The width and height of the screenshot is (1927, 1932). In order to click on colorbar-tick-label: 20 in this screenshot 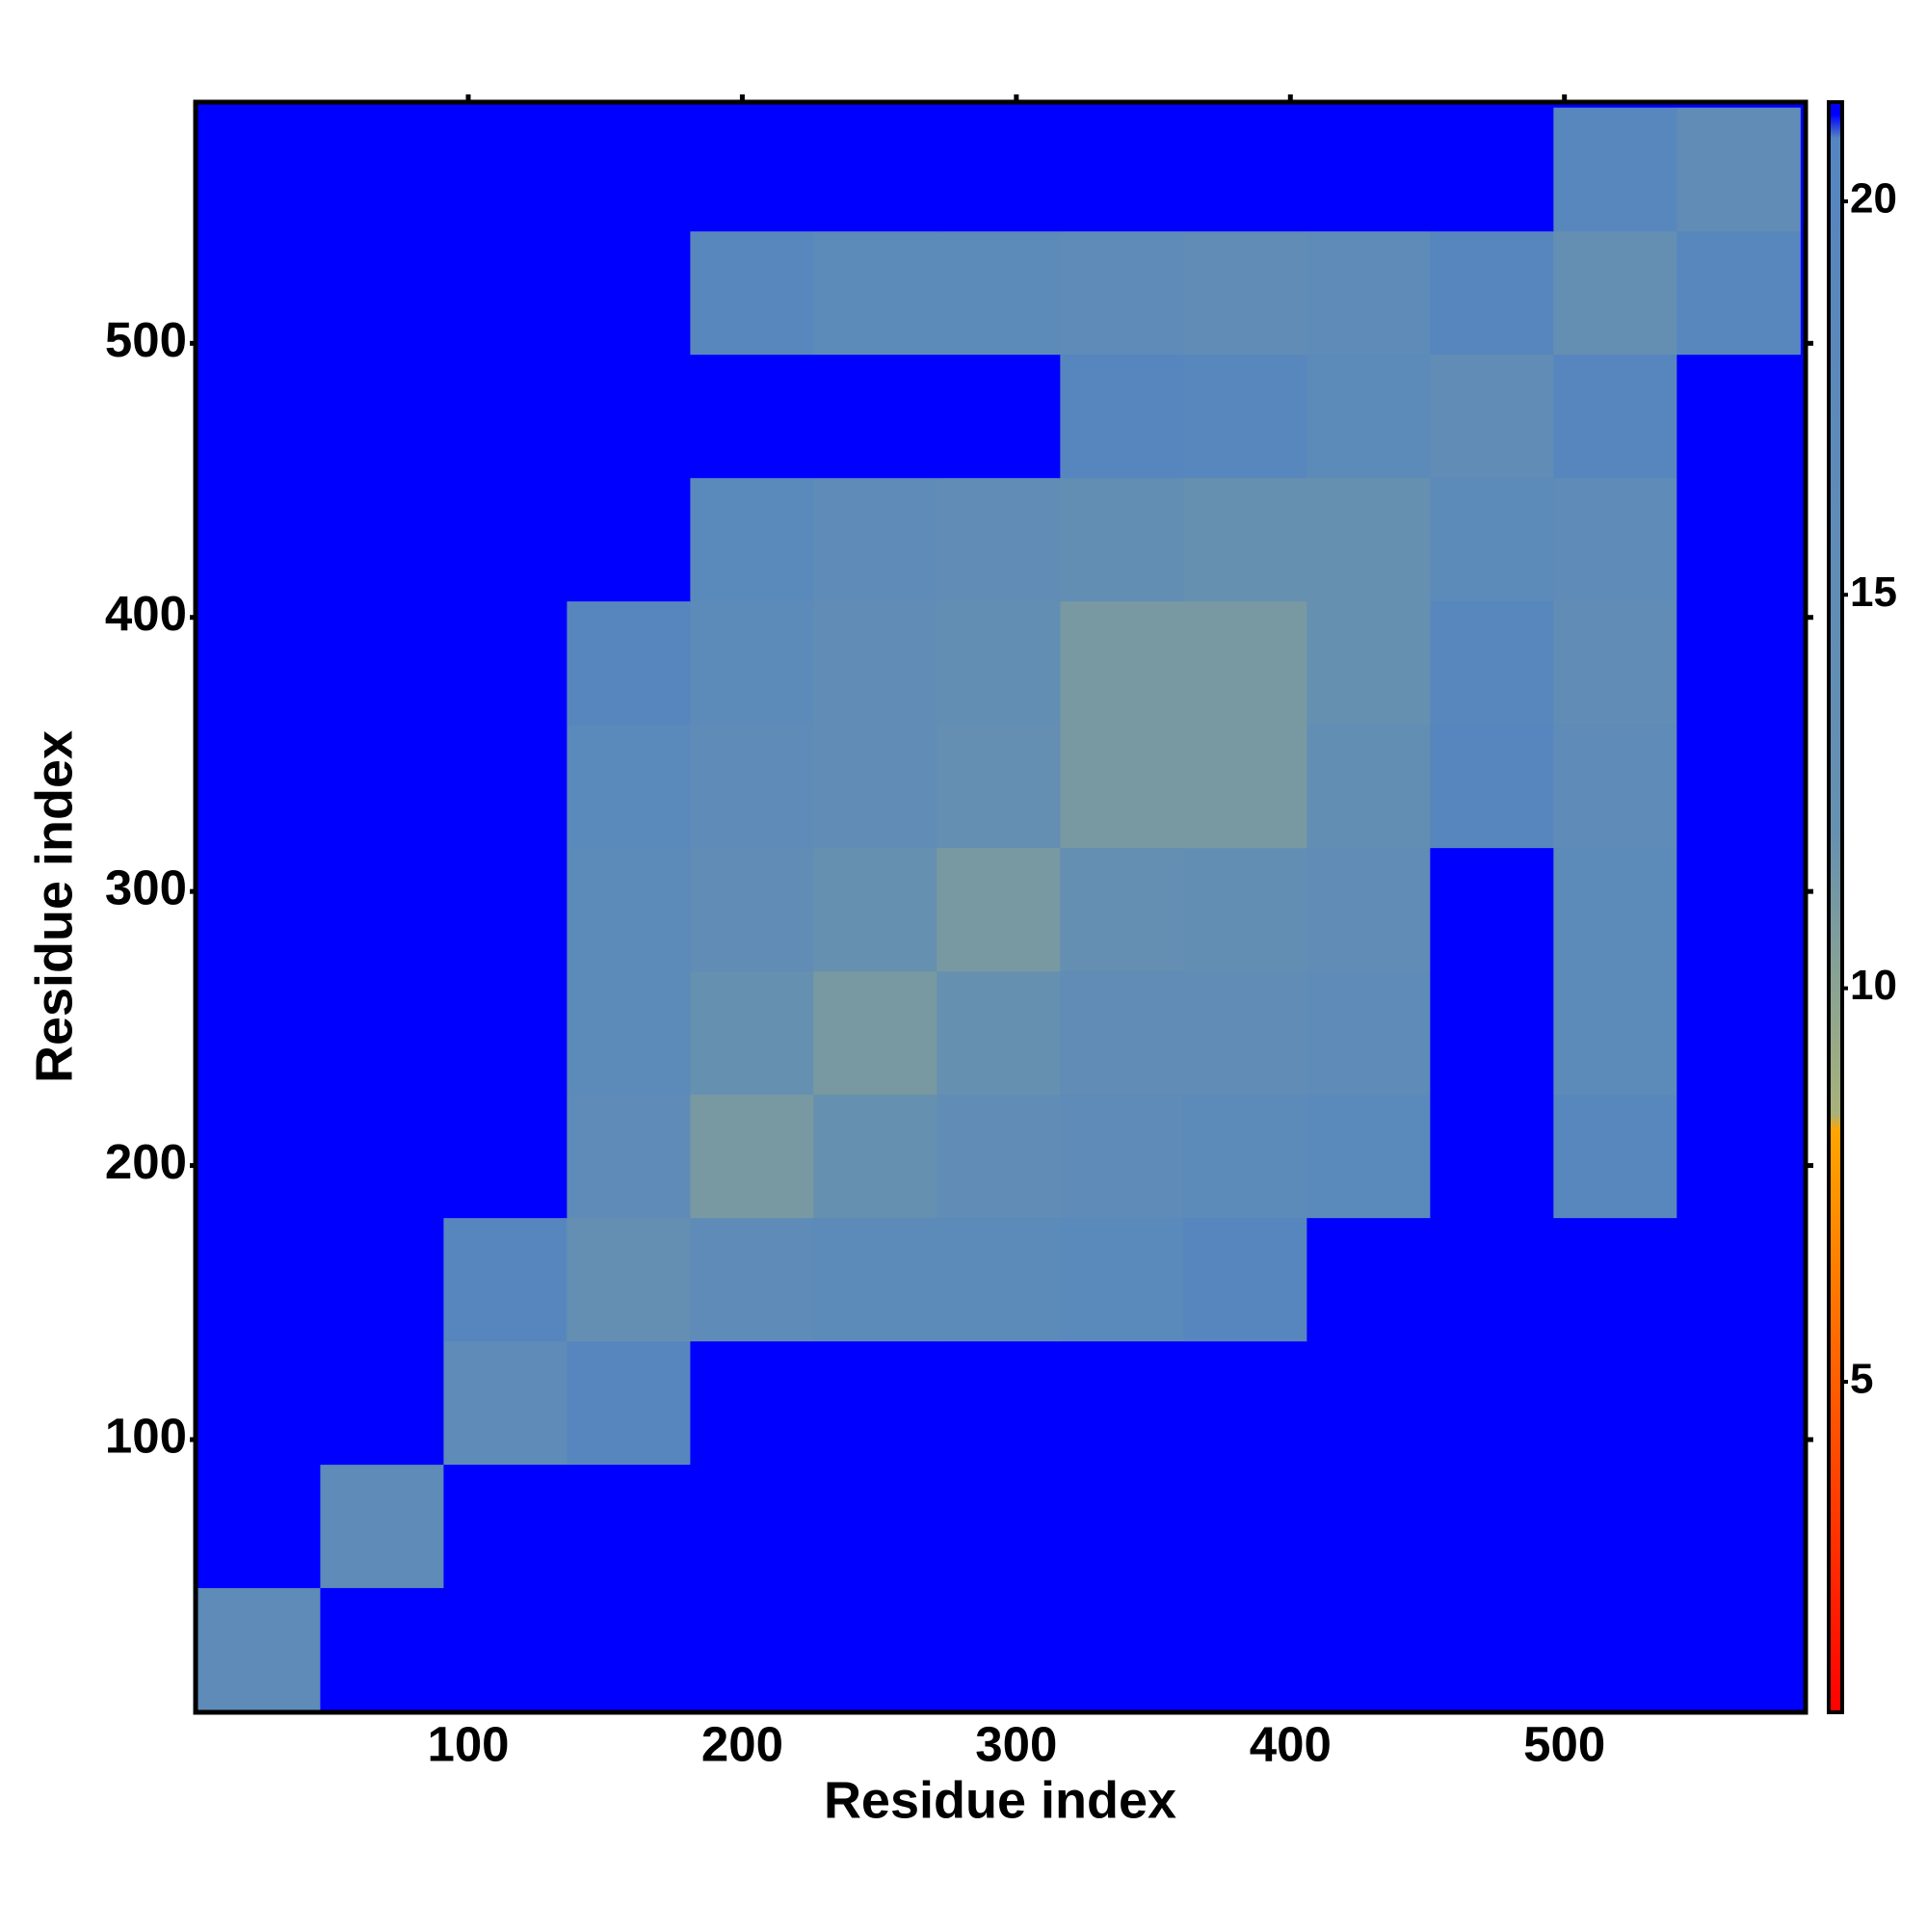, I will do `click(1873, 199)`.